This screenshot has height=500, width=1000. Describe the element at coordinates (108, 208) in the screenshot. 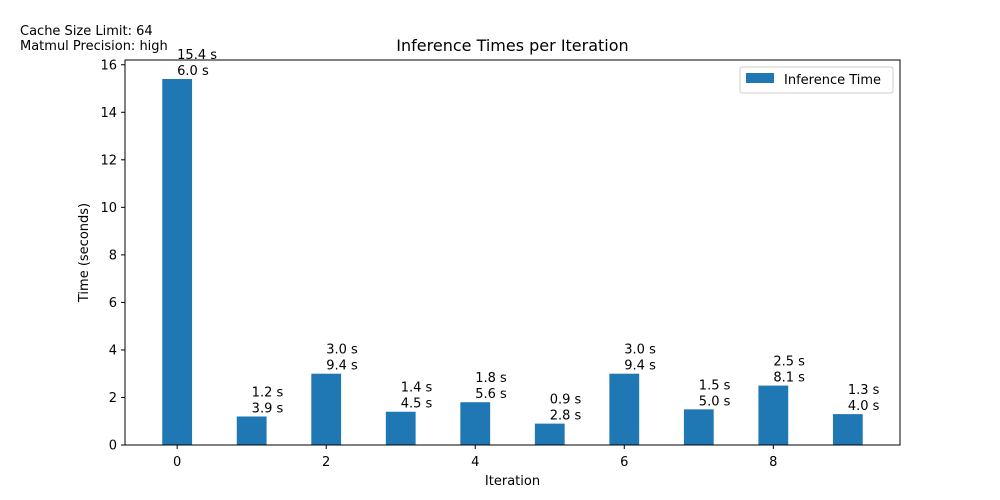

I see `y-tick-label: 10` at that location.